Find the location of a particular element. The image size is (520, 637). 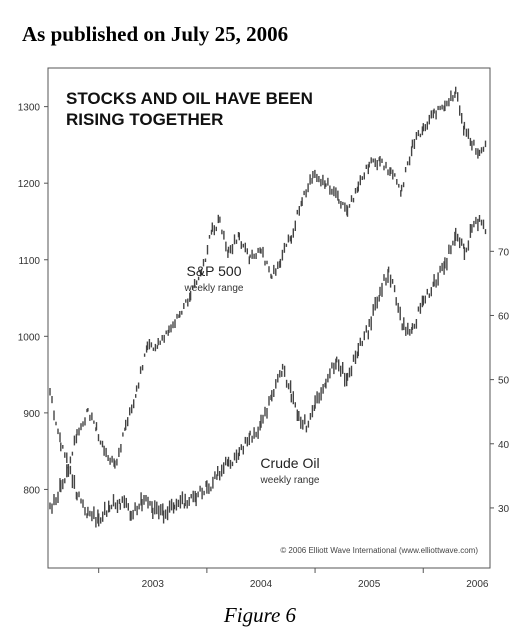

x-axis: 2003 2004 2005 2006 is located at coordinates (293, 579).